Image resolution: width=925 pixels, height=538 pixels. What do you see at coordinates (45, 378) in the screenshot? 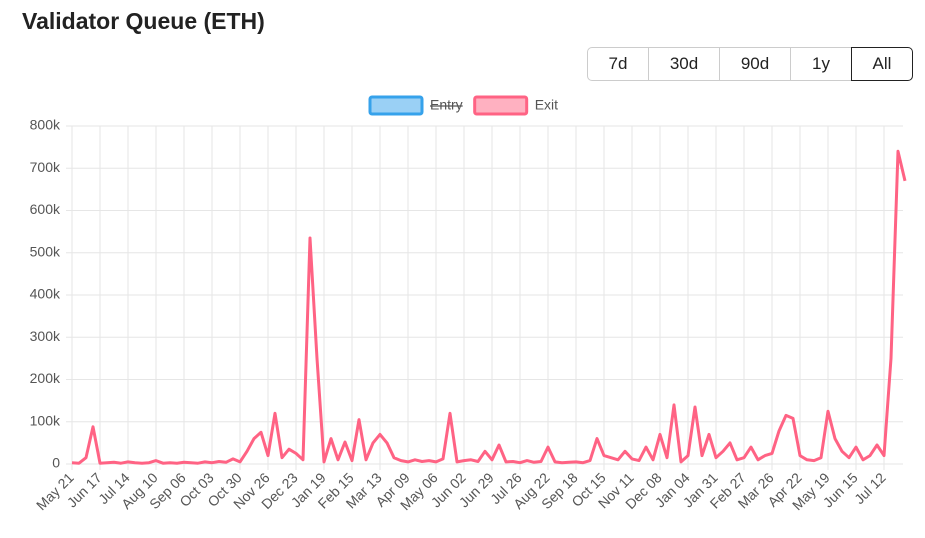
I see `y-tick-label: 200k` at bounding box center [45, 378].